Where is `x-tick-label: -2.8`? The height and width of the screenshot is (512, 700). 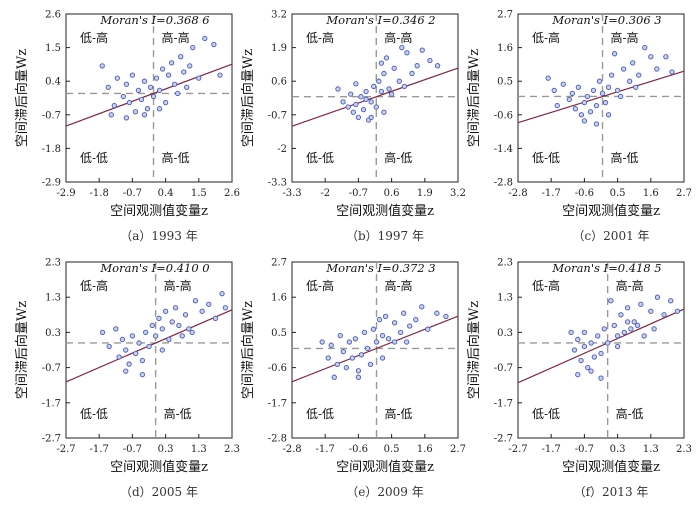
x-tick-label: -2.8 is located at coordinates (291, 449).